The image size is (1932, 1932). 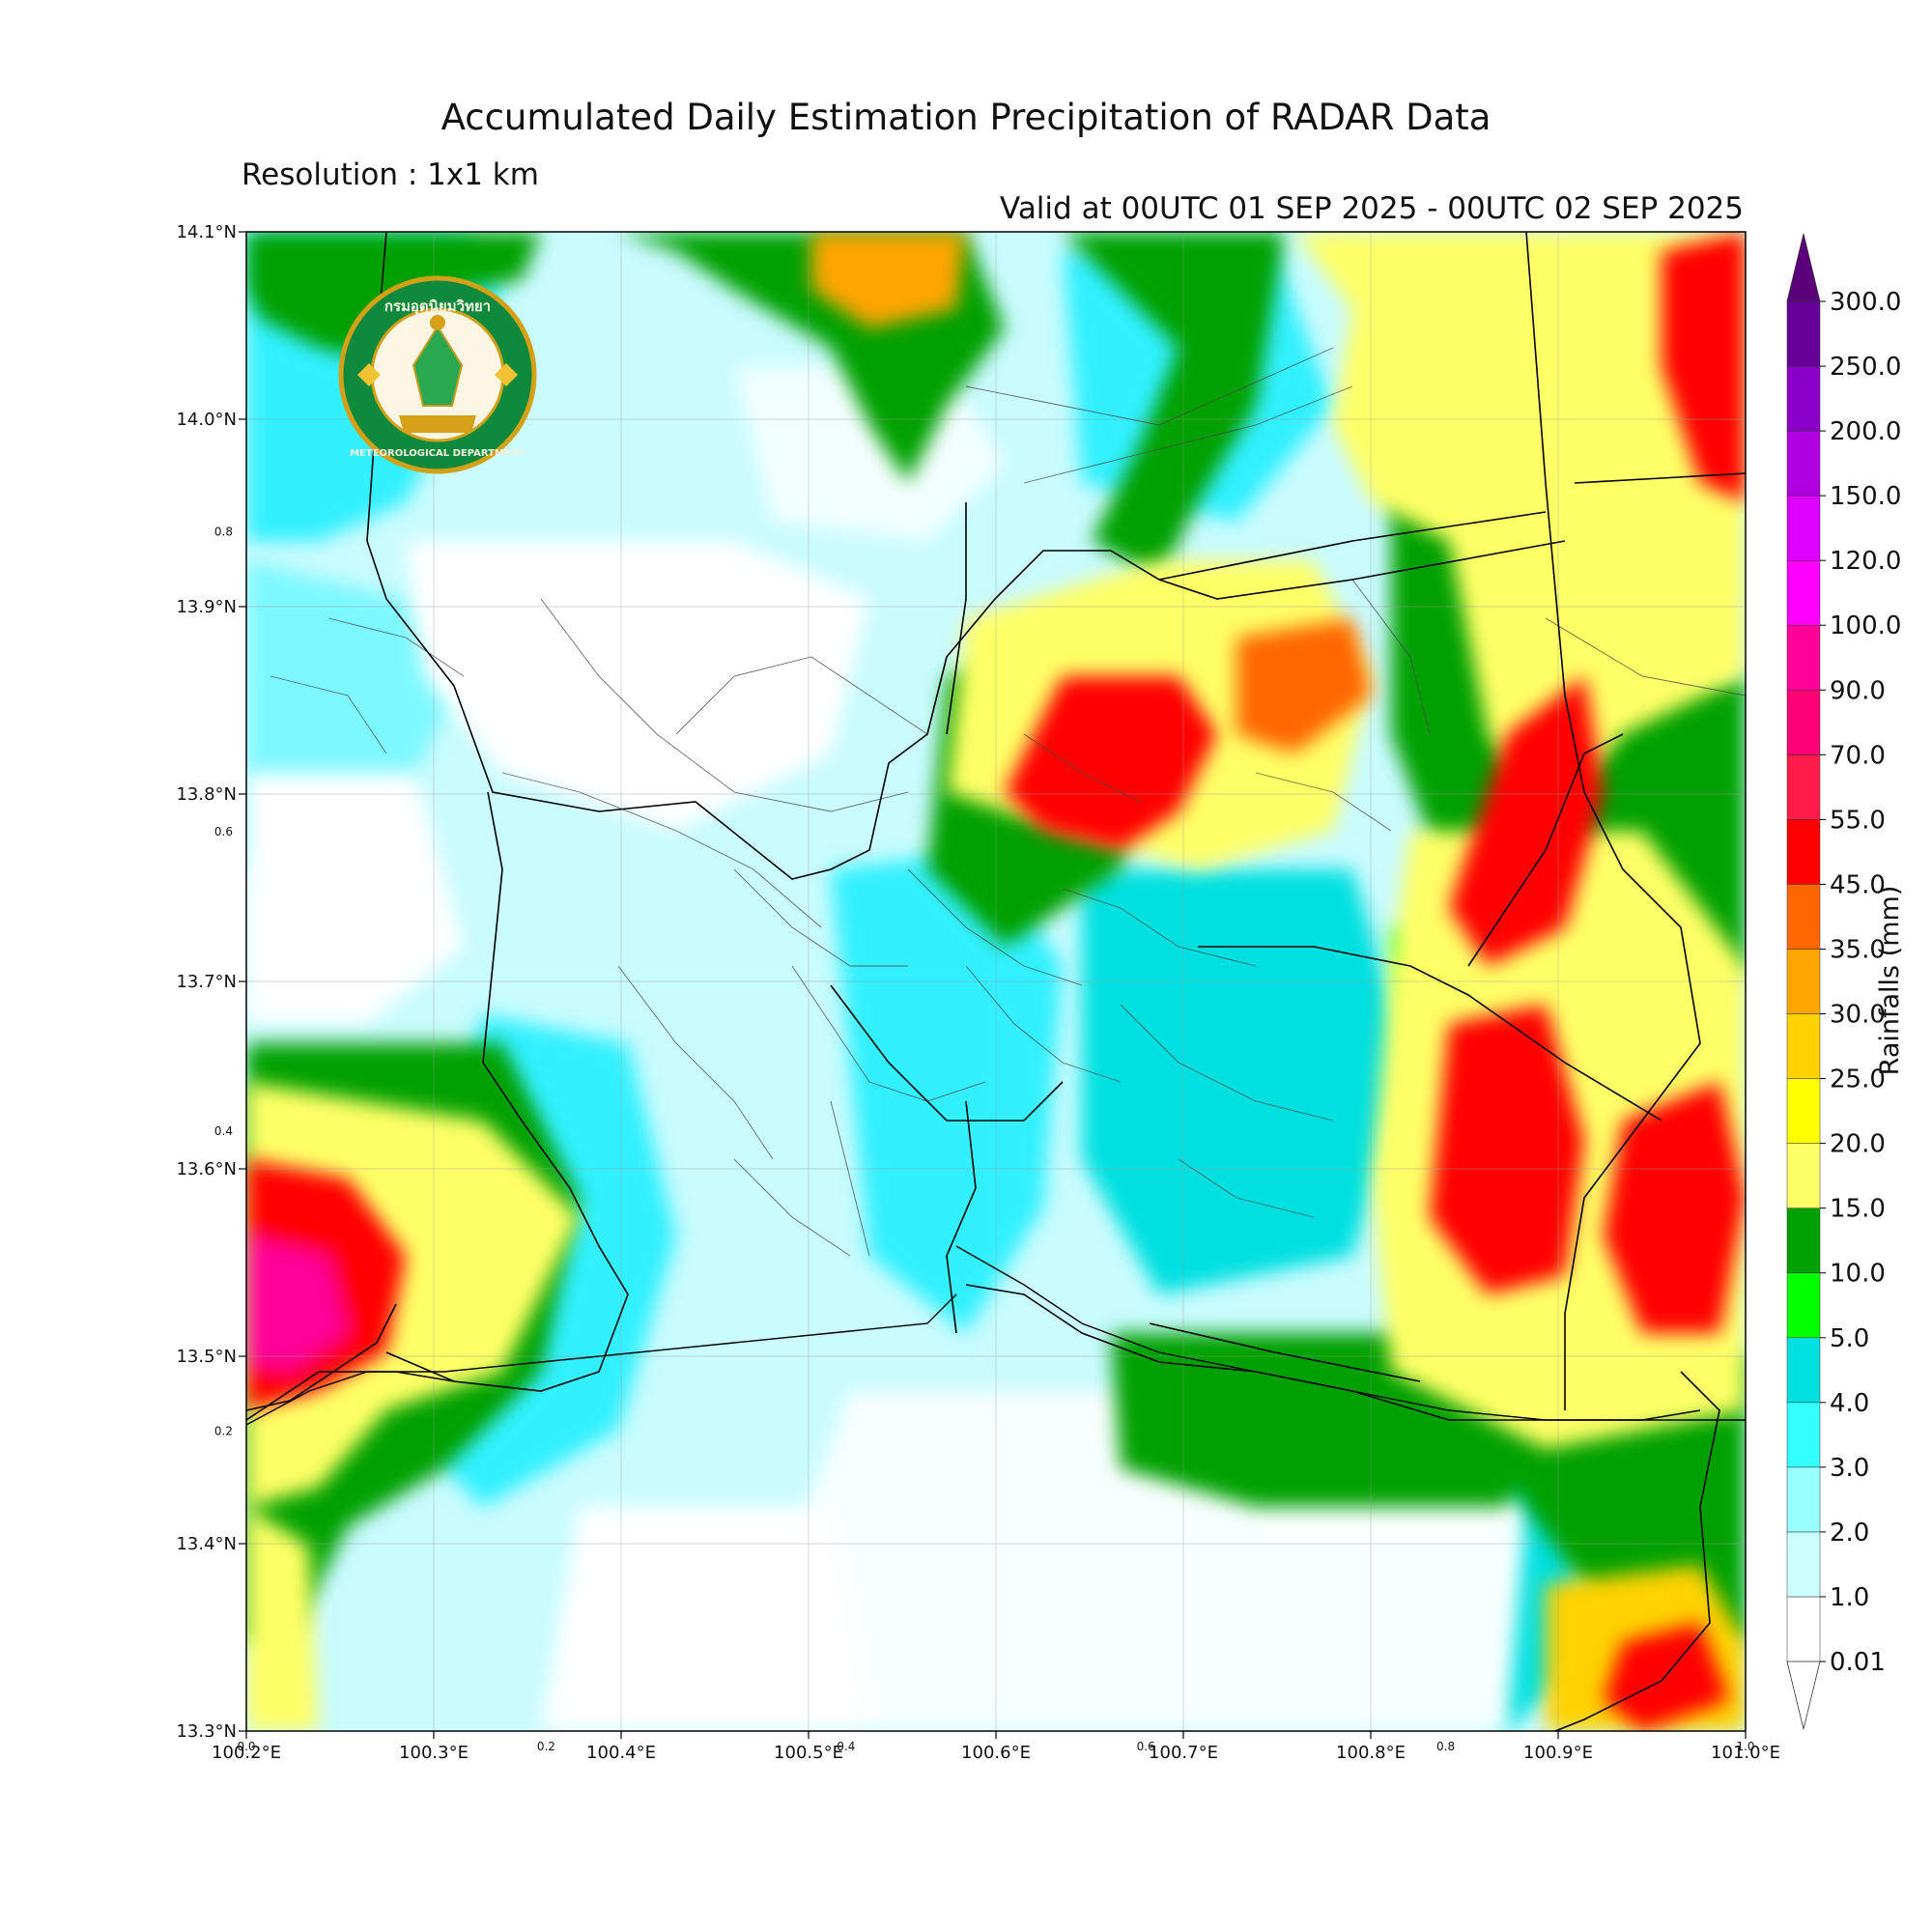 What do you see at coordinates (434, 1753) in the screenshot?
I see `lon-tick-label: 100.3°E` at bounding box center [434, 1753].